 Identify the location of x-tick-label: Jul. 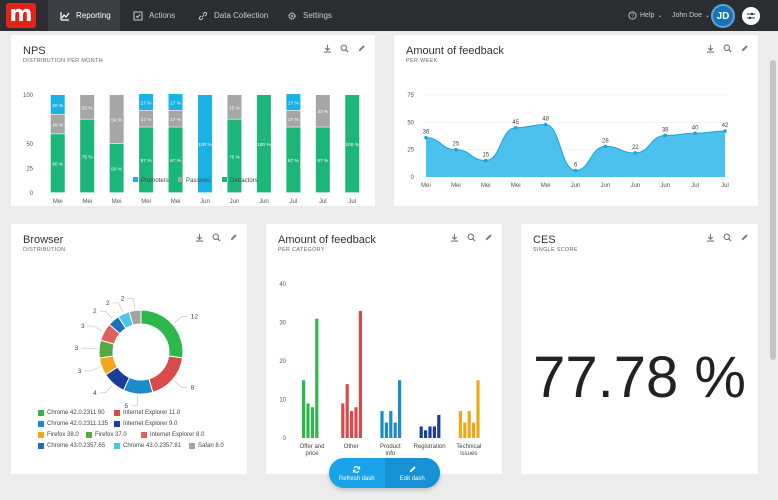
(352, 202).